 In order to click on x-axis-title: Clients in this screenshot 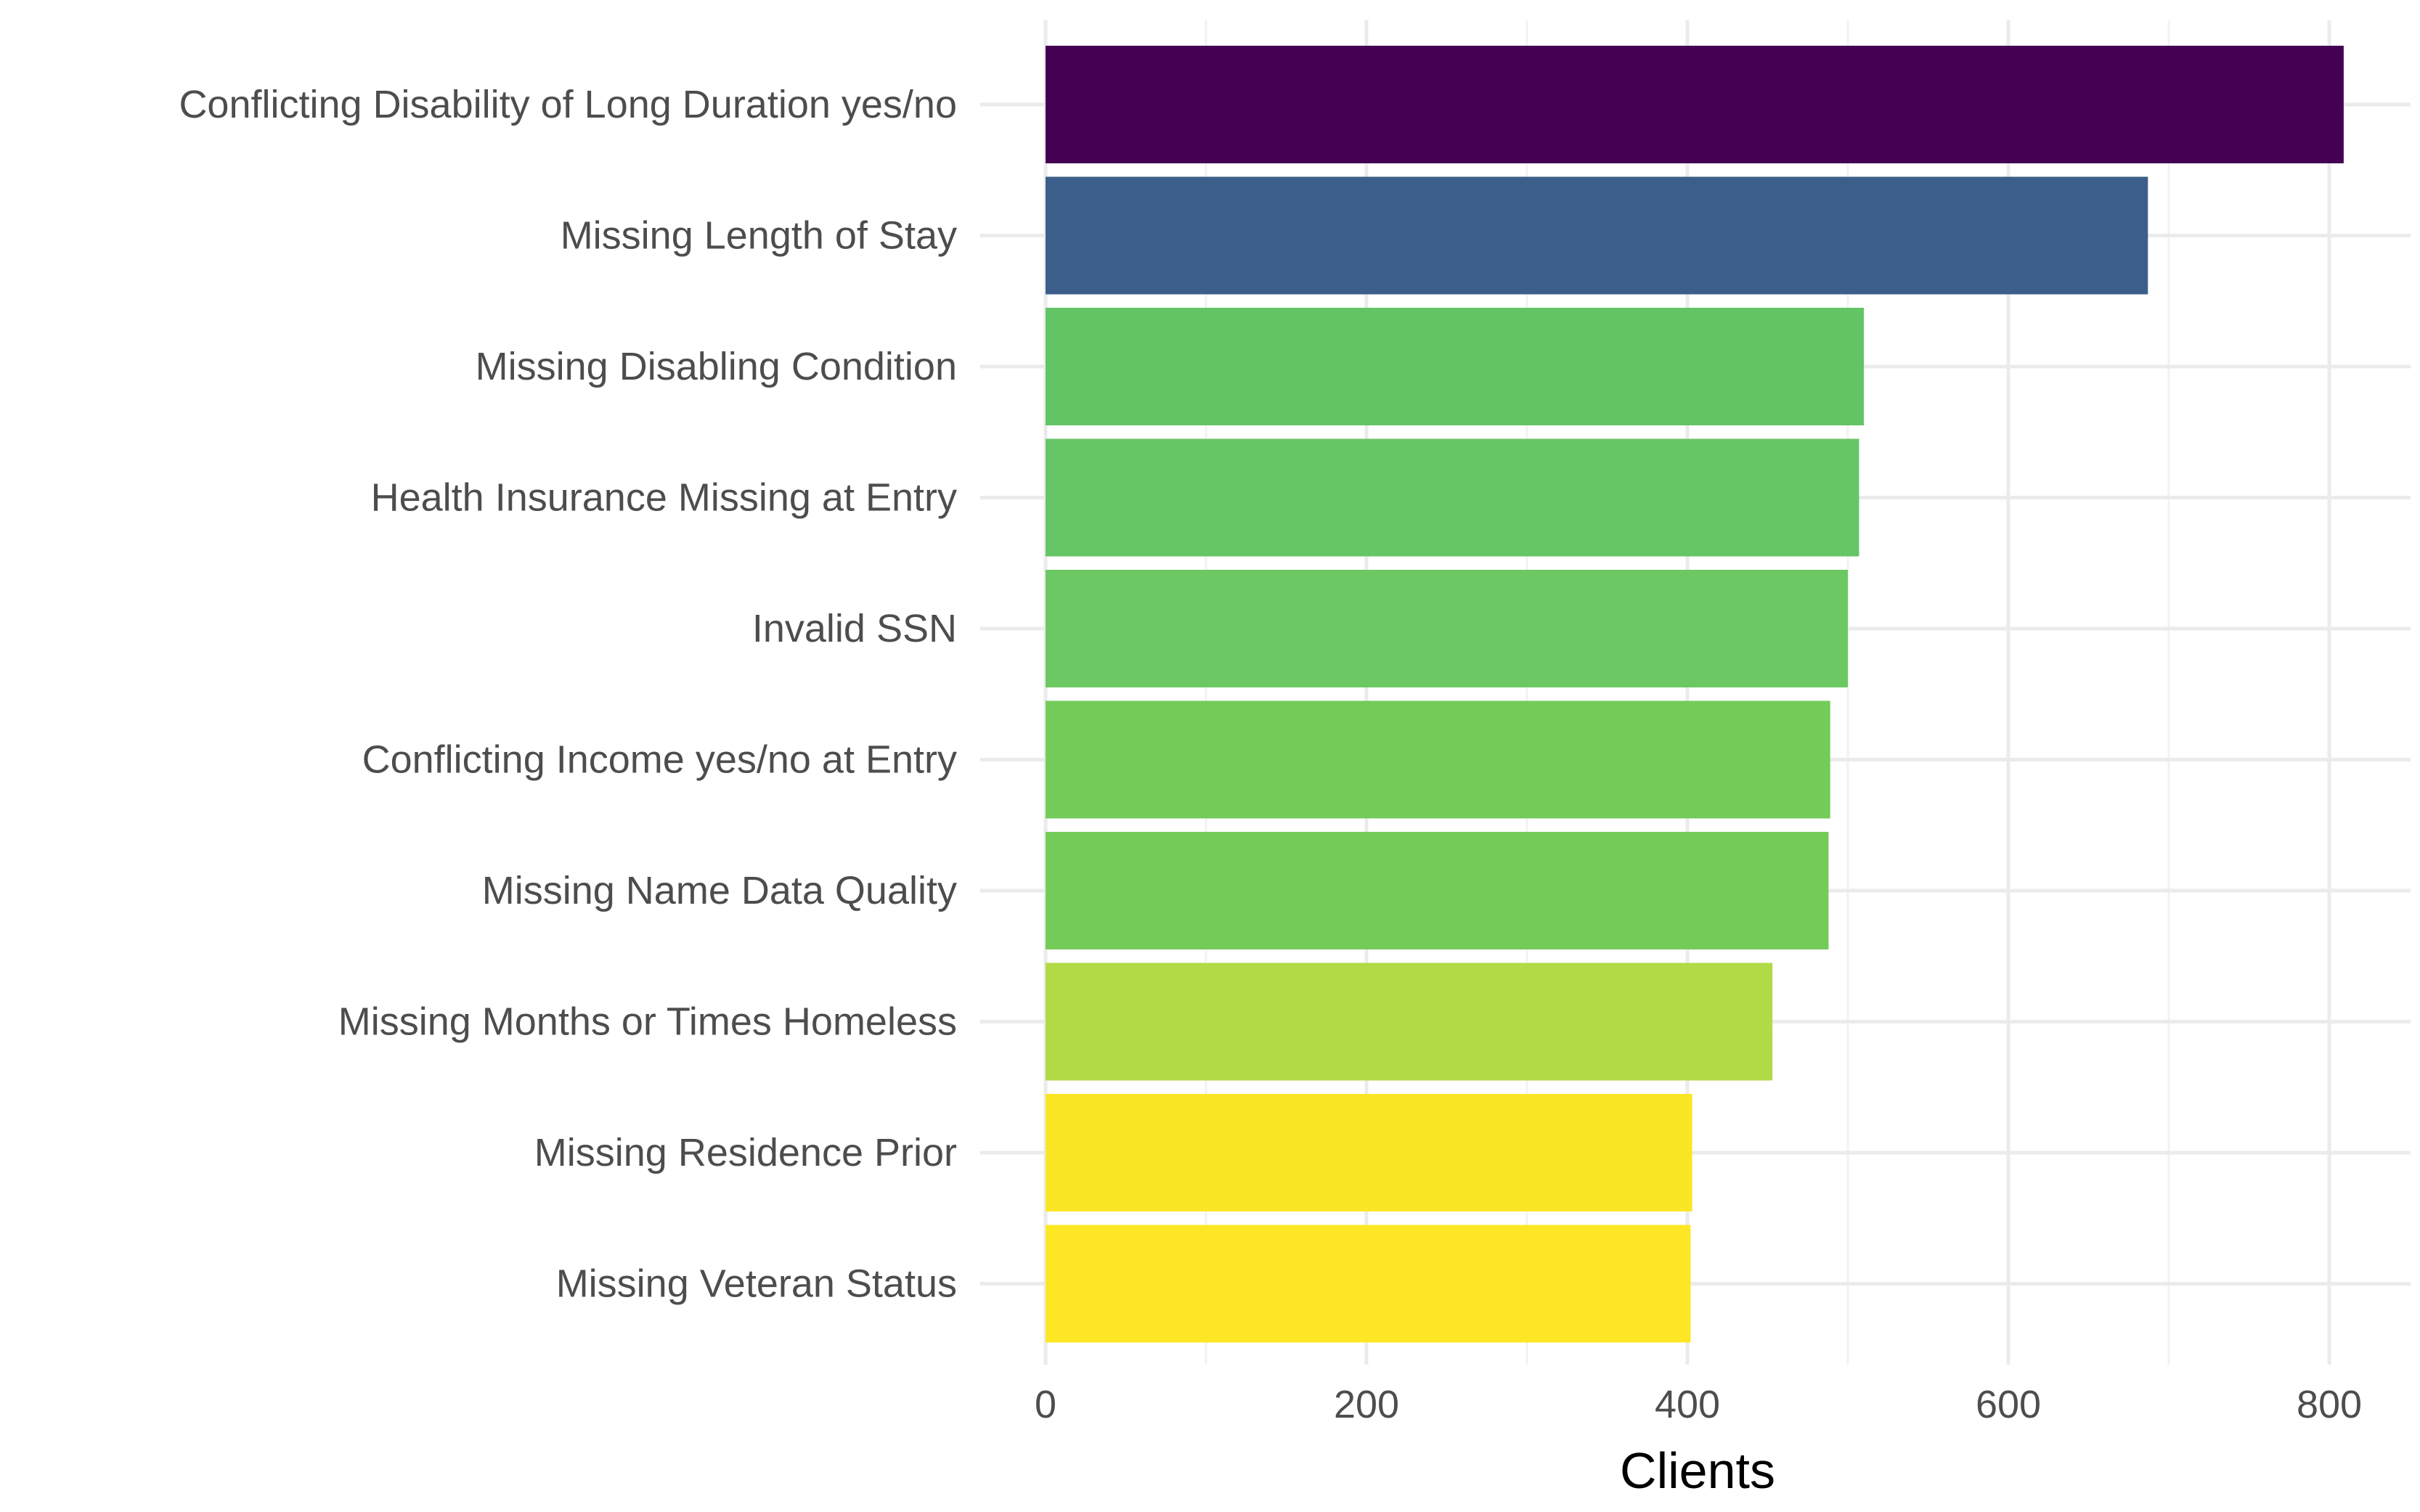, I will do `click(1697, 1470)`.